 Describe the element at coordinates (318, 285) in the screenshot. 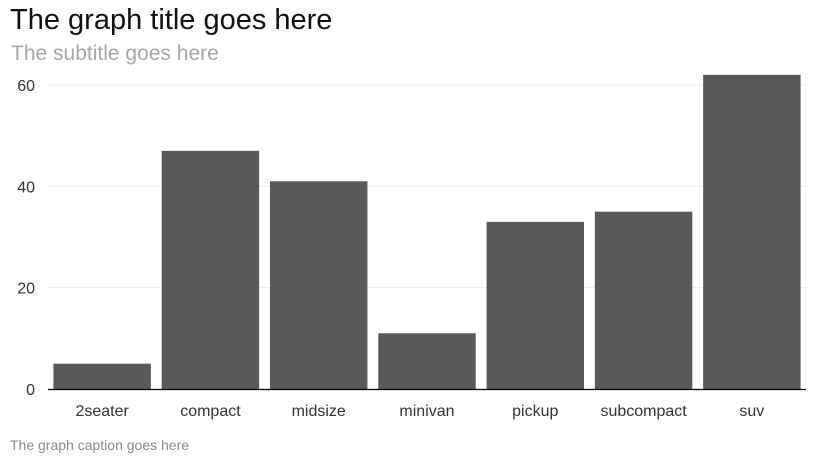

I see `bar-midsize` at that location.